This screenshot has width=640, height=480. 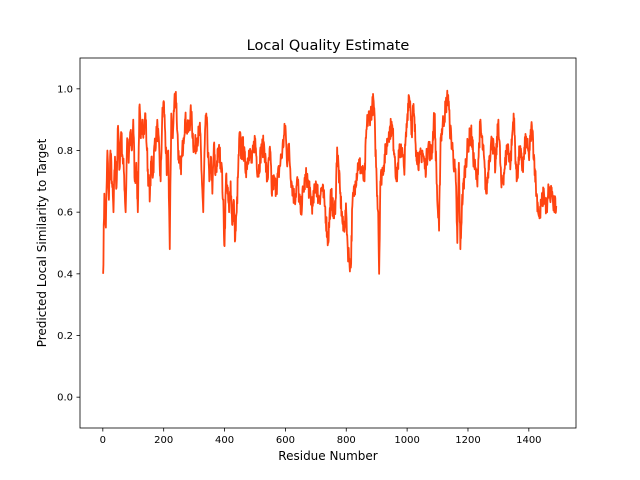 I want to click on y-axis-label: Predicted Local Similarity to Target, so click(x=42, y=242).